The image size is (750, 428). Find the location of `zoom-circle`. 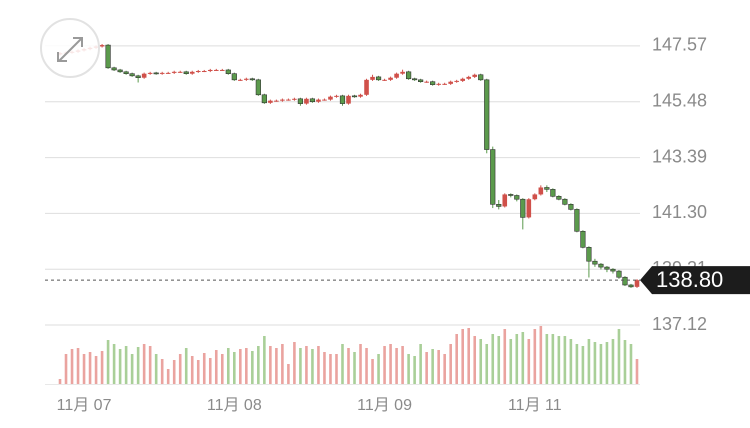

zoom-circle is located at coordinates (70, 48).